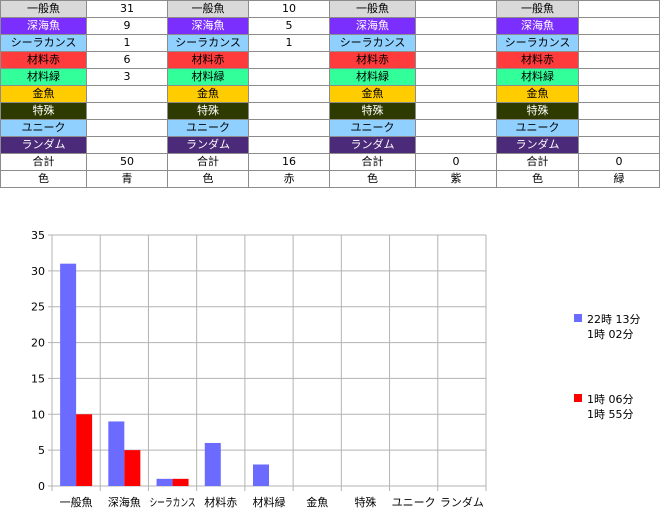  Describe the element at coordinates (619, 179) in the screenshot. I see `color-value-cell: 緑` at that location.